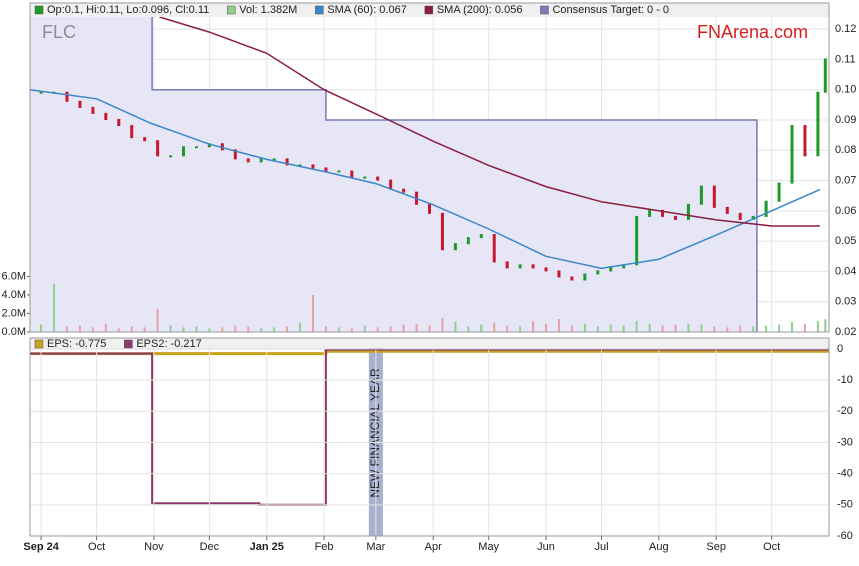  Describe the element at coordinates (845, 241) in the screenshot. I see `y-tick-label: 0.05` at that location.